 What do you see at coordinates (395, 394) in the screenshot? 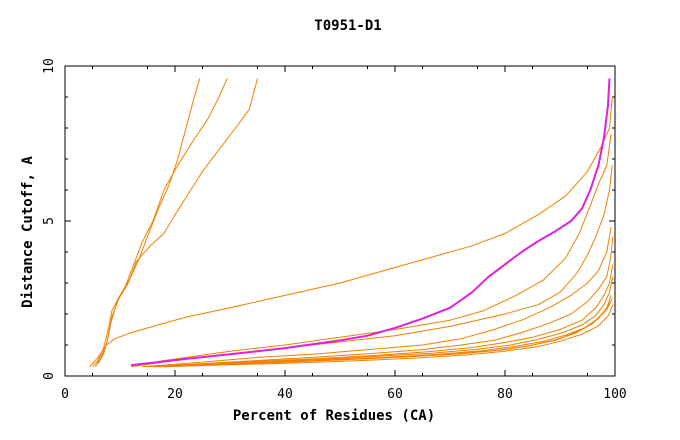
I see `x-tick-label: 60` at bounding box center [395, 394].